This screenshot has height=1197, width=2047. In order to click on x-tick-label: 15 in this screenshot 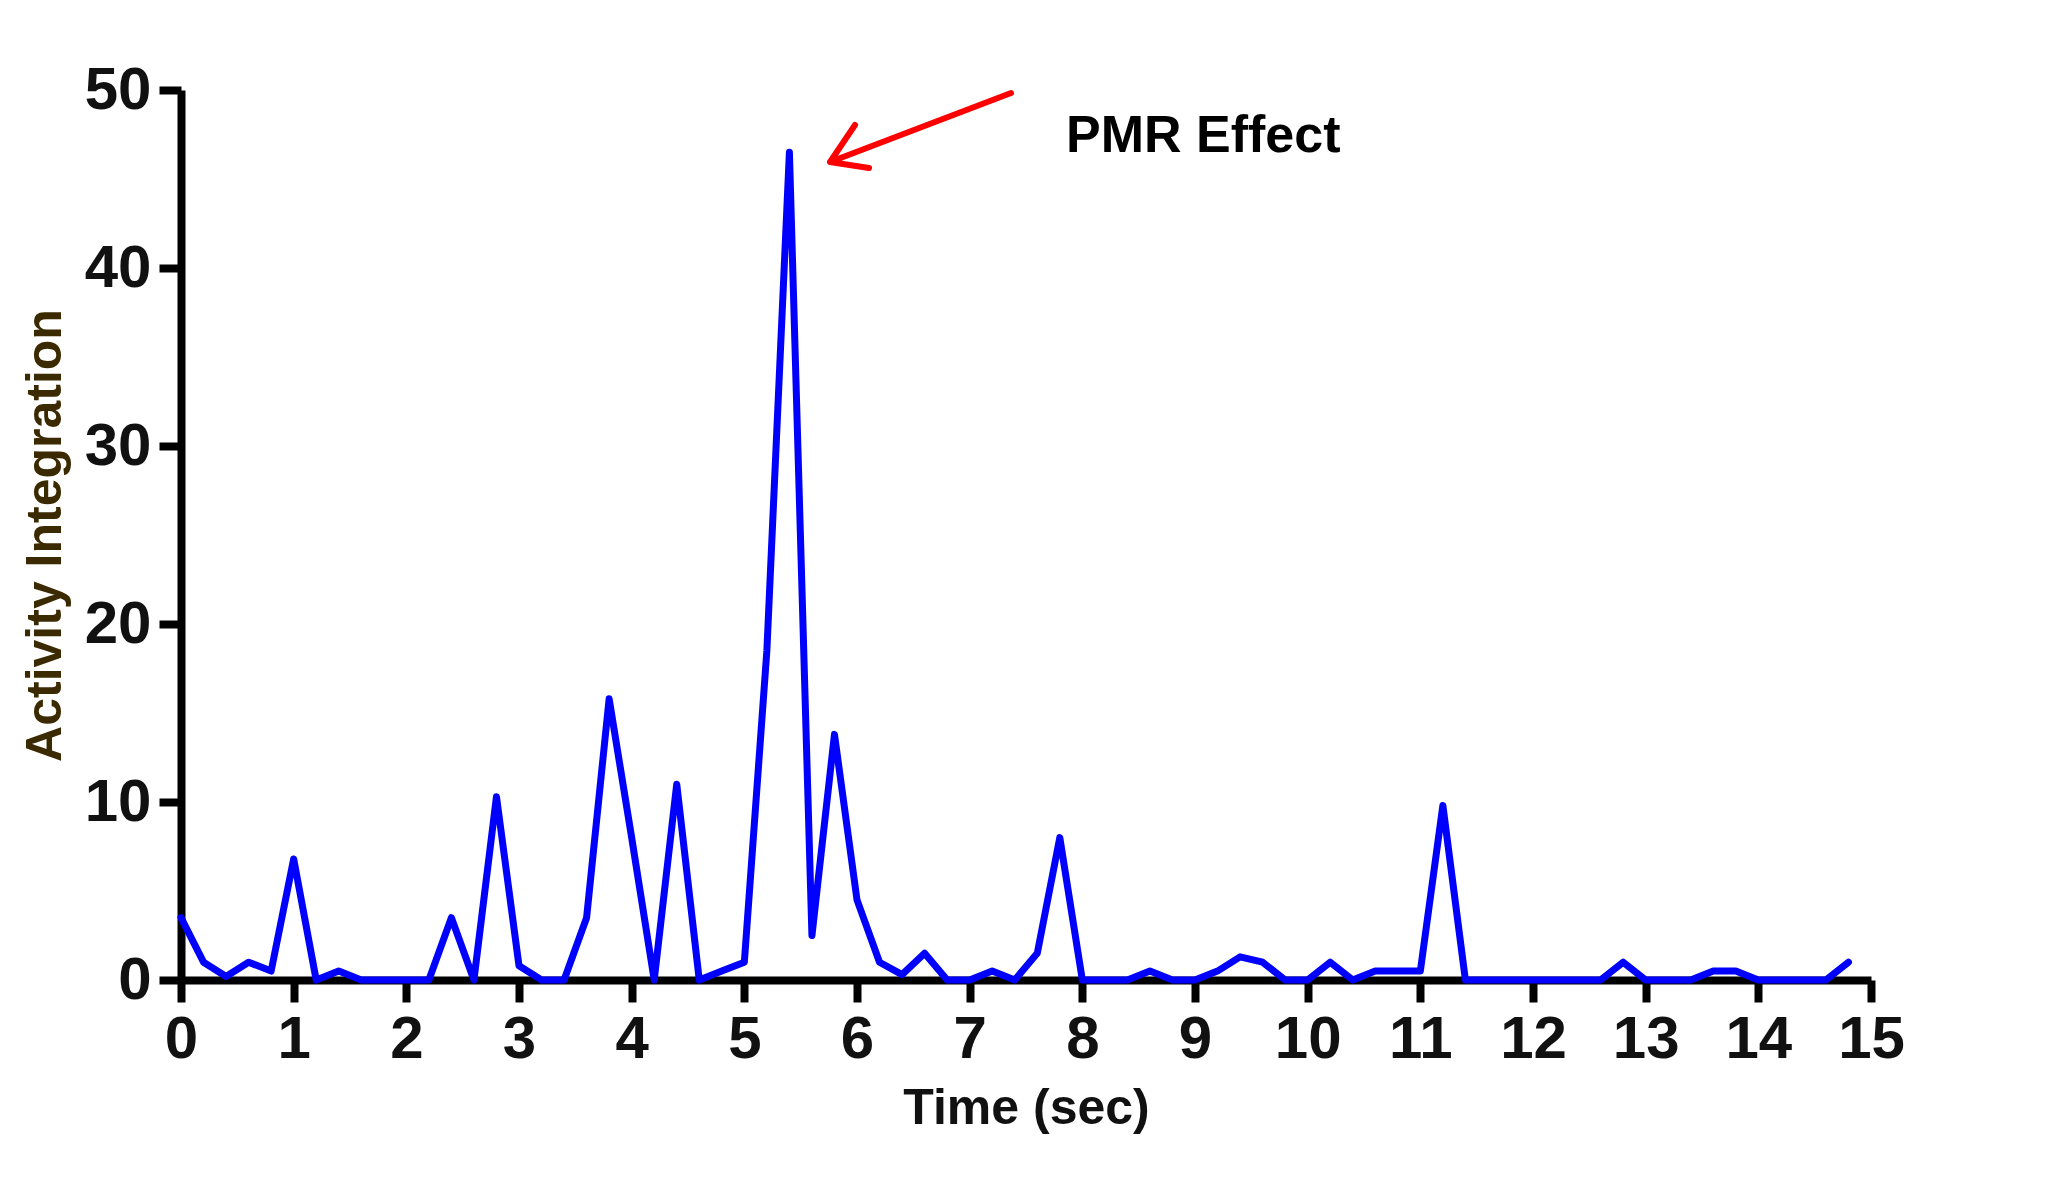, I will do `click(1871, 1037)`.